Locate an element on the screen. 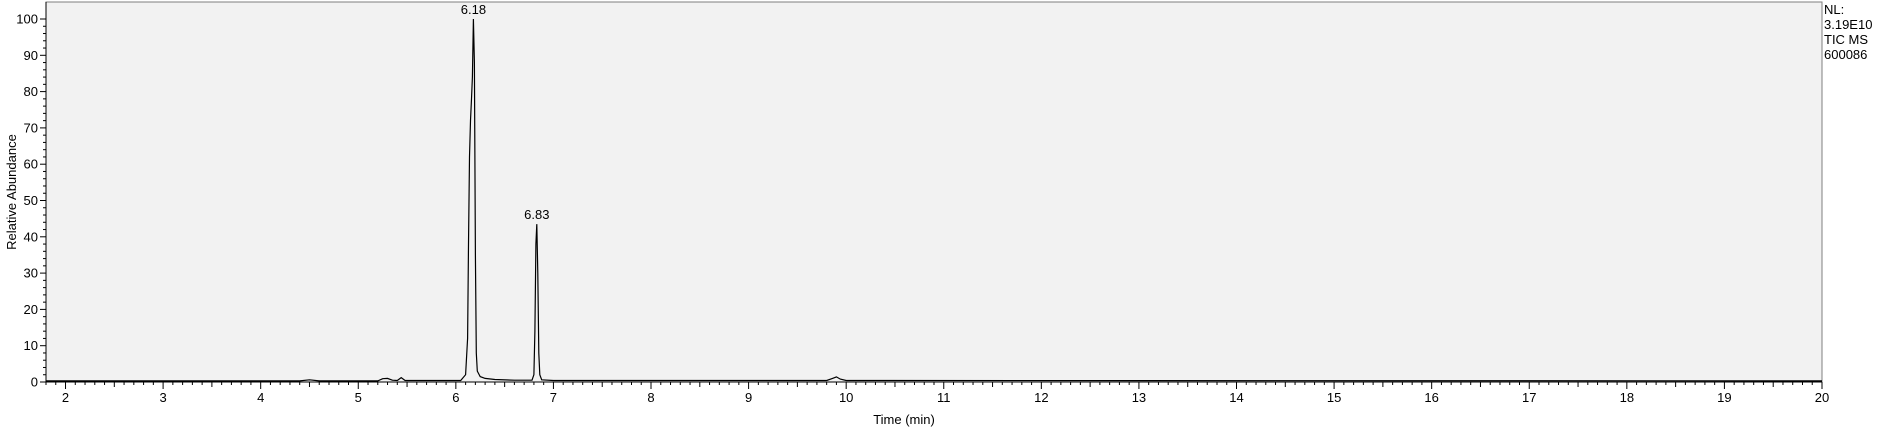  x-tick-label: 14 is located at coordinates (1236, 397).